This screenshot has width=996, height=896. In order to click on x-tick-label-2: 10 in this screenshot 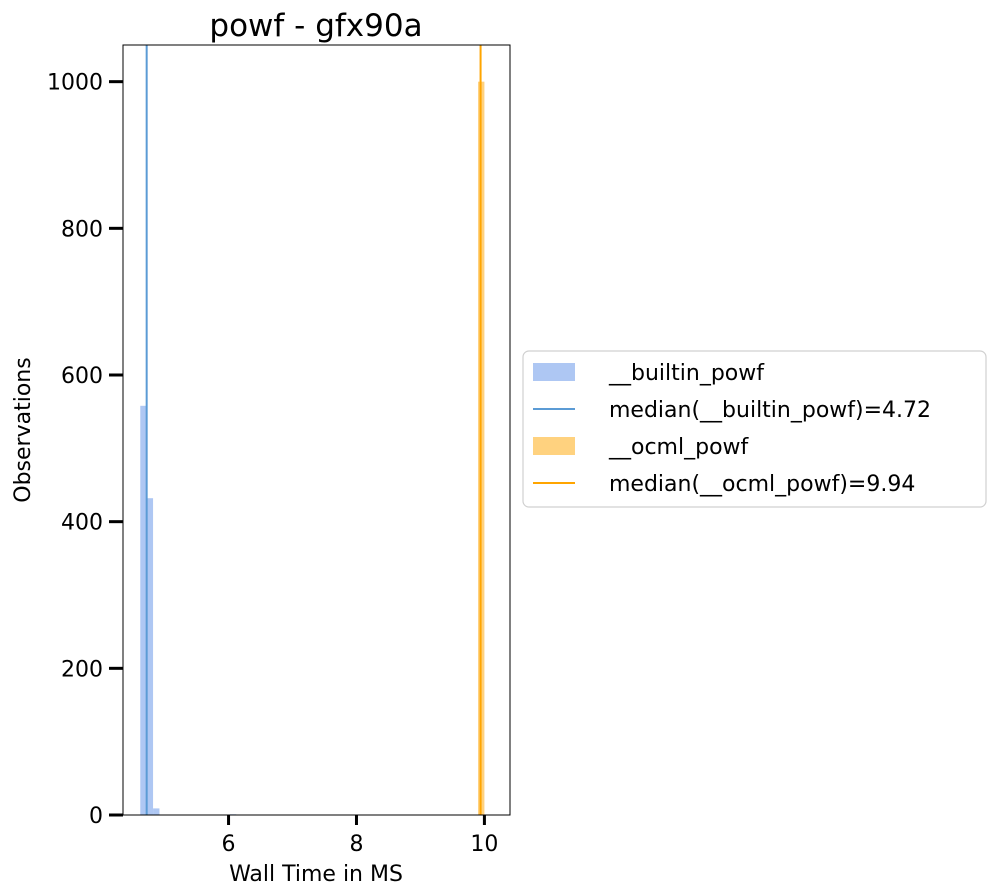, I will do `click(484, 844)`.